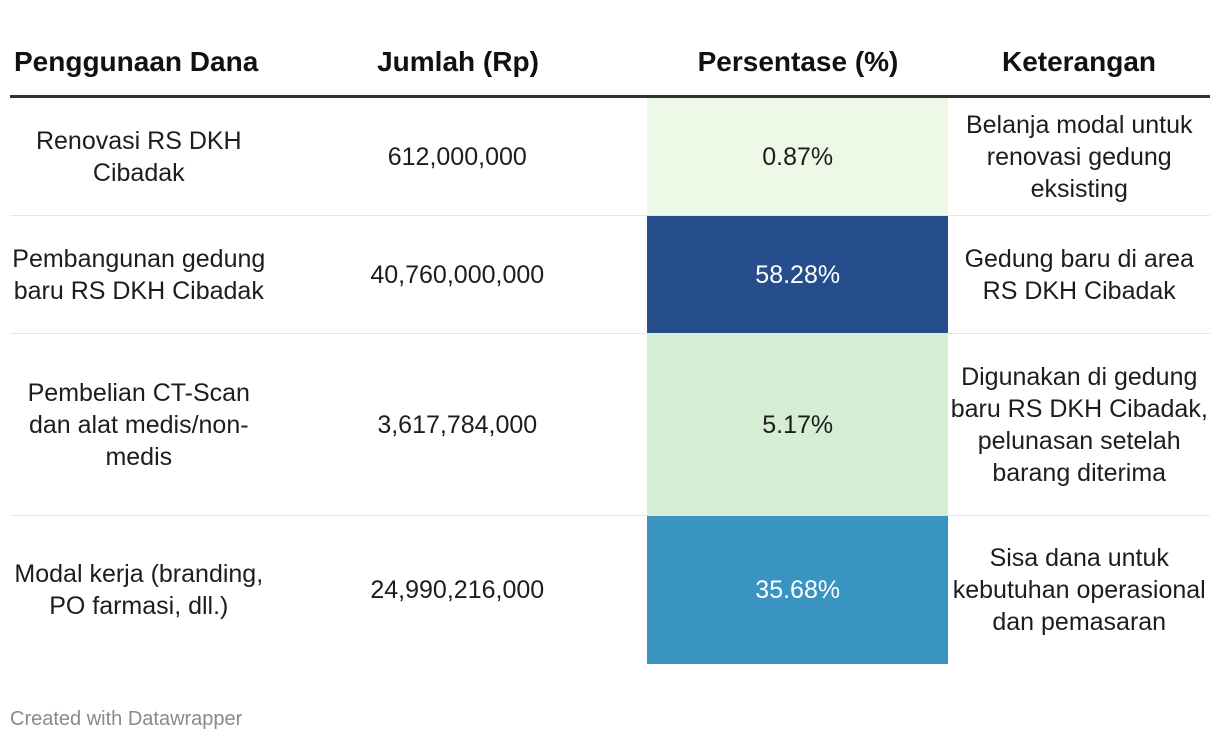 This screenshot has height=744, width=1220. What do you see at coordinates (139, 274) in the screenshot?
I see `cell-use: Pembangunan gedung baru RS DKH Cibadak` at bounding box center [139, 274].